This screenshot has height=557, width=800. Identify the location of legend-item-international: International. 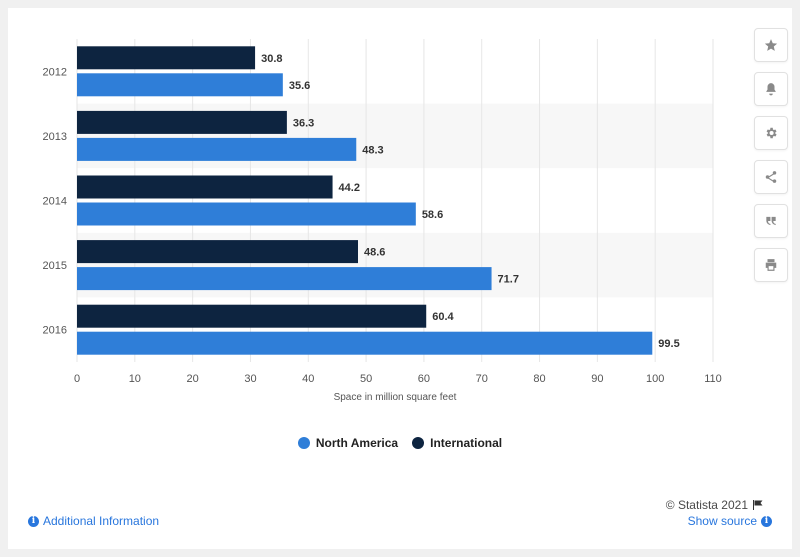
(457, 443).